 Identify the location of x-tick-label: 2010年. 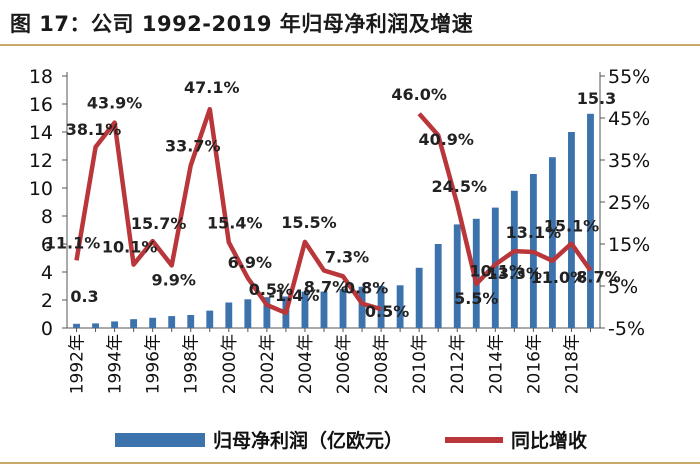
(420, 364).